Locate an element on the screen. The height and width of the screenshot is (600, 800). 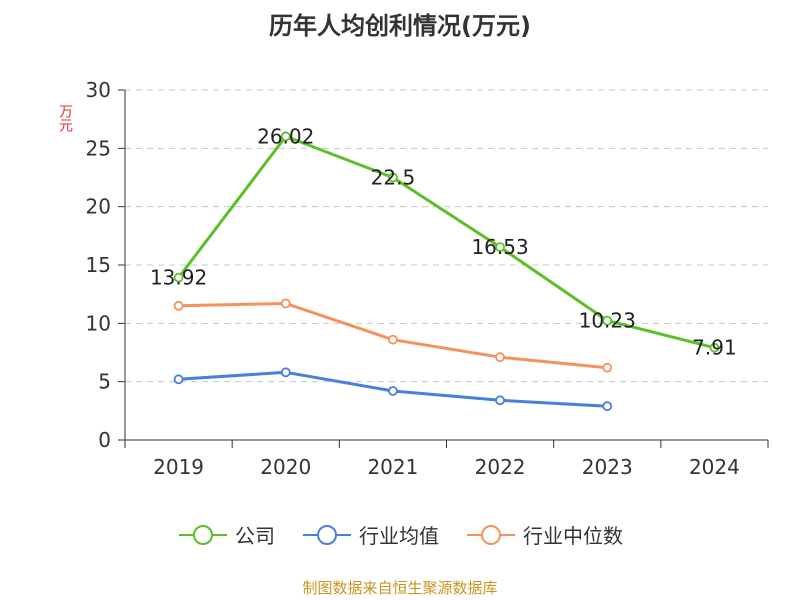
y-tick-label: 5 is located at coordinates (104, 382).